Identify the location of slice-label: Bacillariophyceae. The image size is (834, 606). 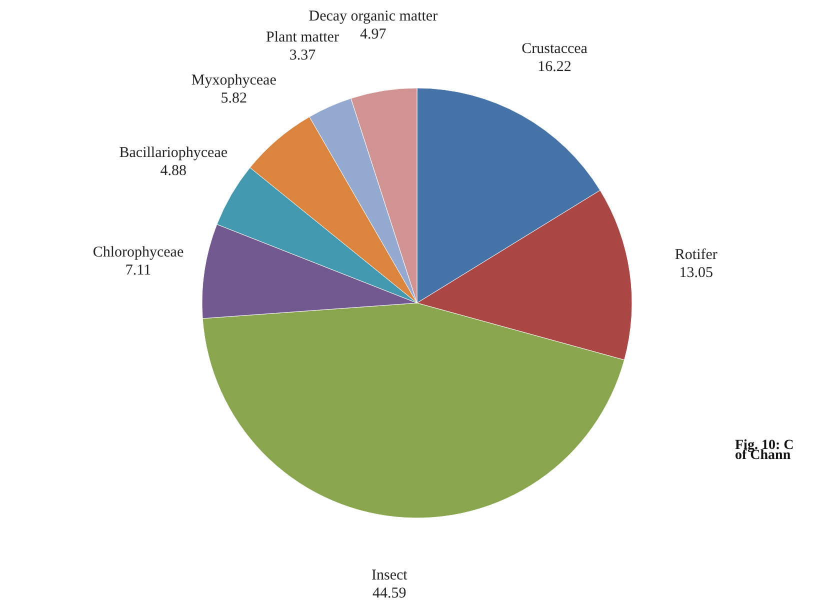
(173, 152).